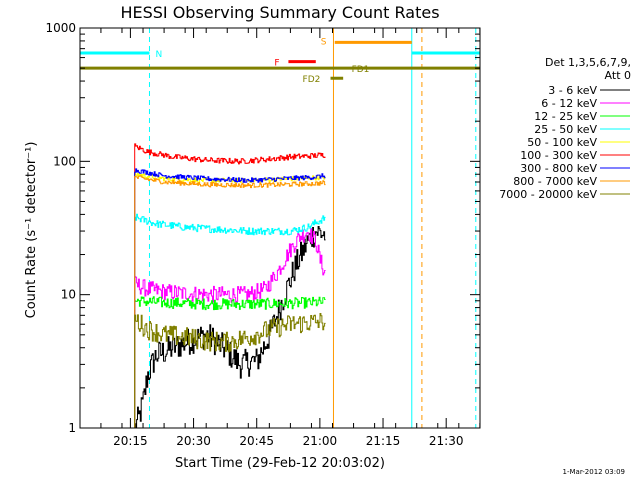  Describe the element at coordinates (361, 70) in the screenshot. I see `mode-label: FD1` at that location.